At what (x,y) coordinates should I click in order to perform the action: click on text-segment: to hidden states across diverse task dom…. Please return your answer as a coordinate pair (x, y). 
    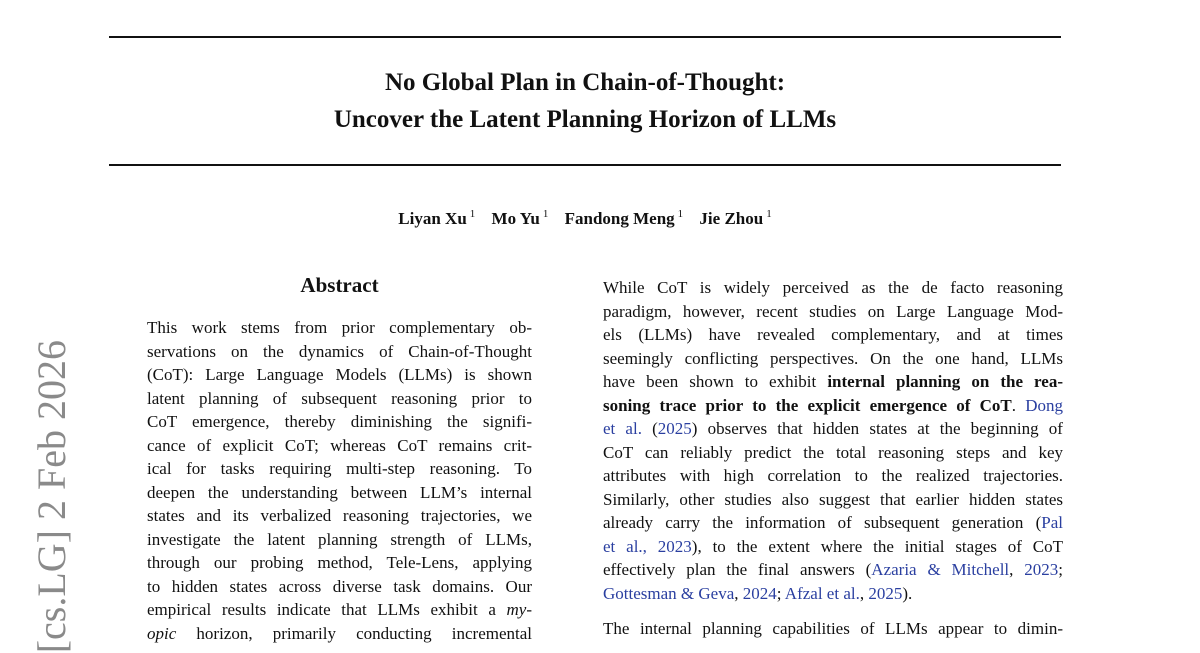
    Looking at the image, I should click on (339, 586).